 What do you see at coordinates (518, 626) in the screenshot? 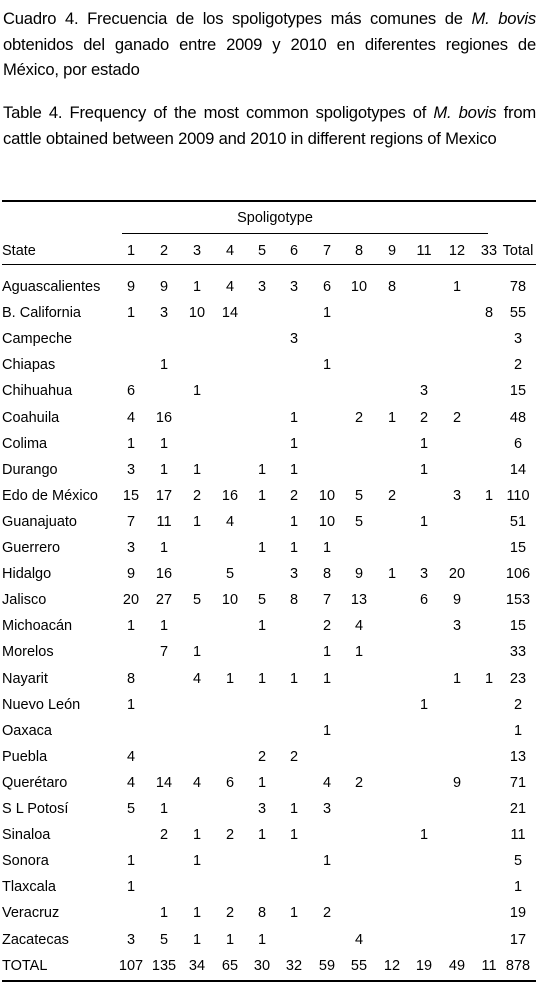
I see `table-cell: 15` at bounding box center [518, 626].